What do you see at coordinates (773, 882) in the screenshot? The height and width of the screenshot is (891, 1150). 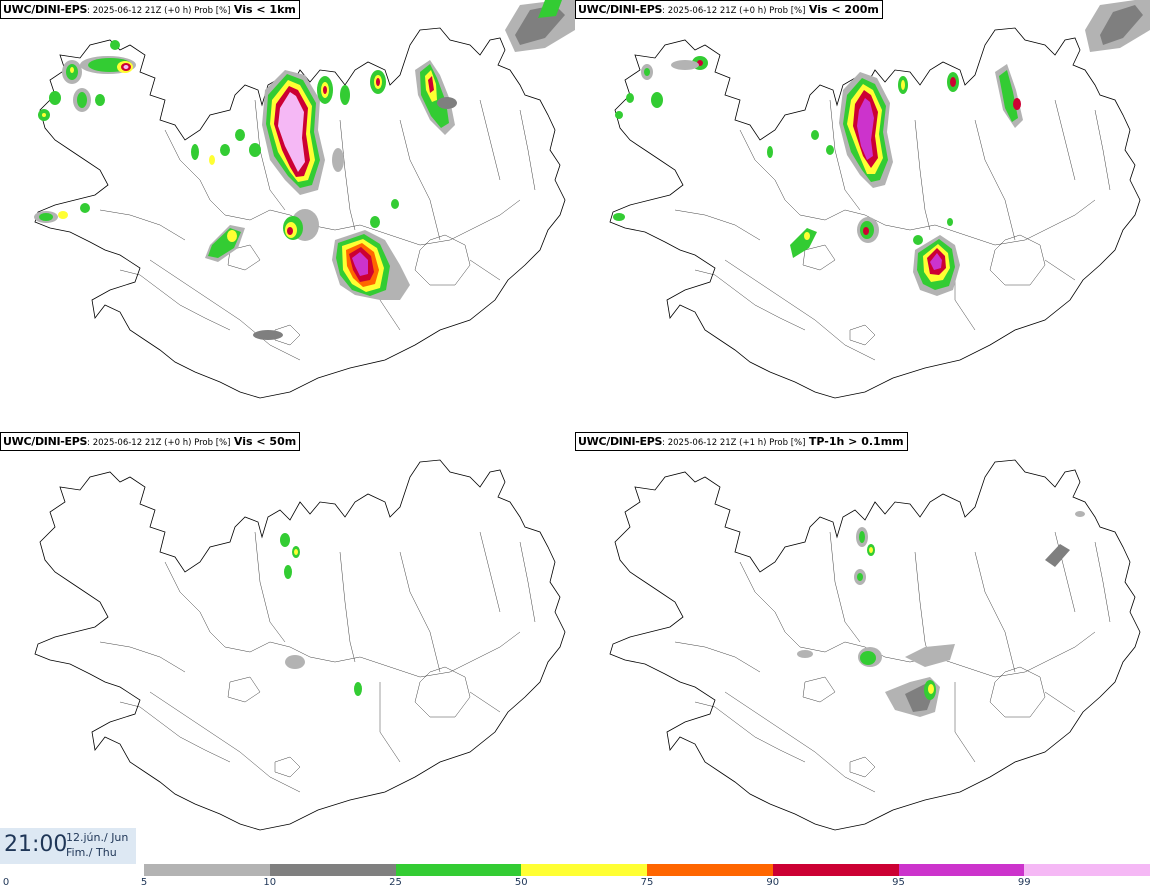 I see `colorbar-tick-label: 90` at bounding box center [773, 882].